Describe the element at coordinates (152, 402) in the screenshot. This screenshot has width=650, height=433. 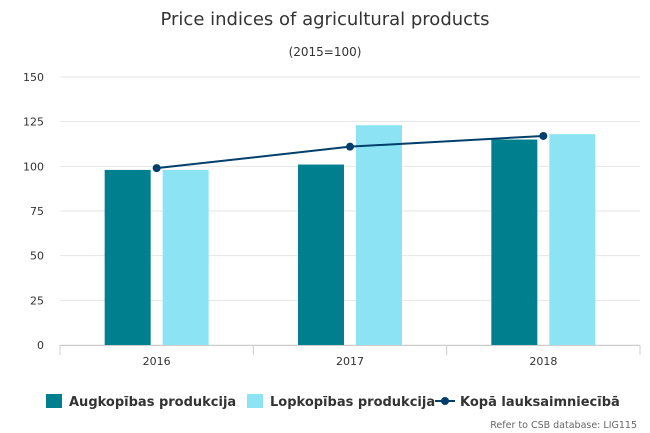
I see `legend-label: Augkopības produkcija` at that location.